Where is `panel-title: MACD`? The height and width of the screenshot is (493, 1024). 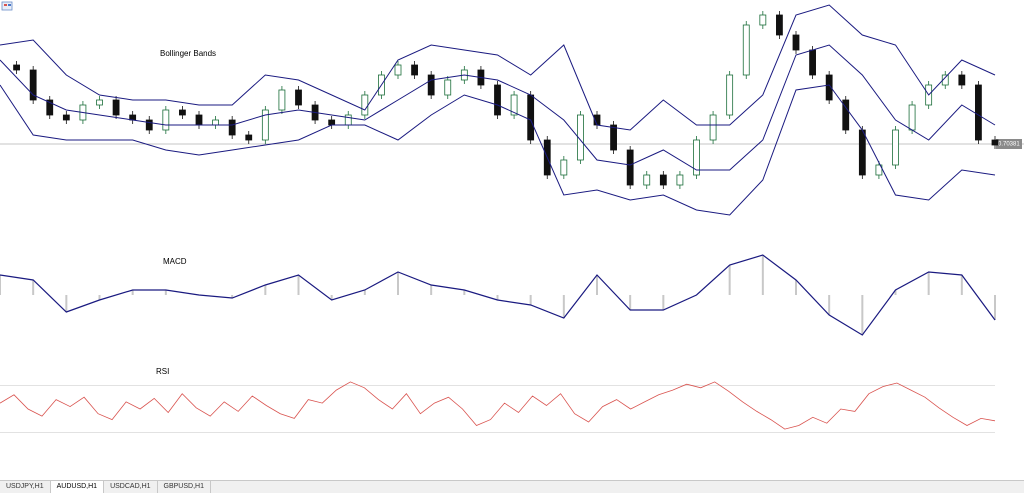
panel-title: MACD is located at coordinates (175, 261).